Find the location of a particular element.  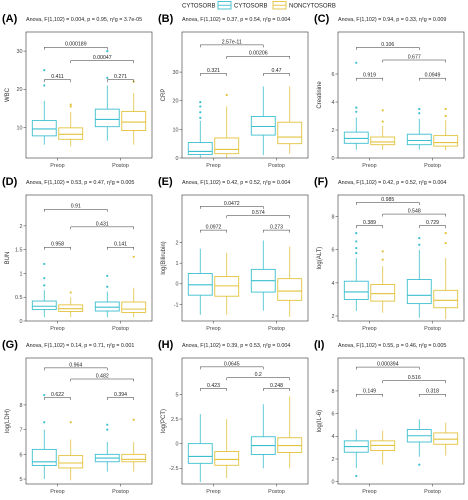

panel-label: (B) is located at coordinates (166, 19).